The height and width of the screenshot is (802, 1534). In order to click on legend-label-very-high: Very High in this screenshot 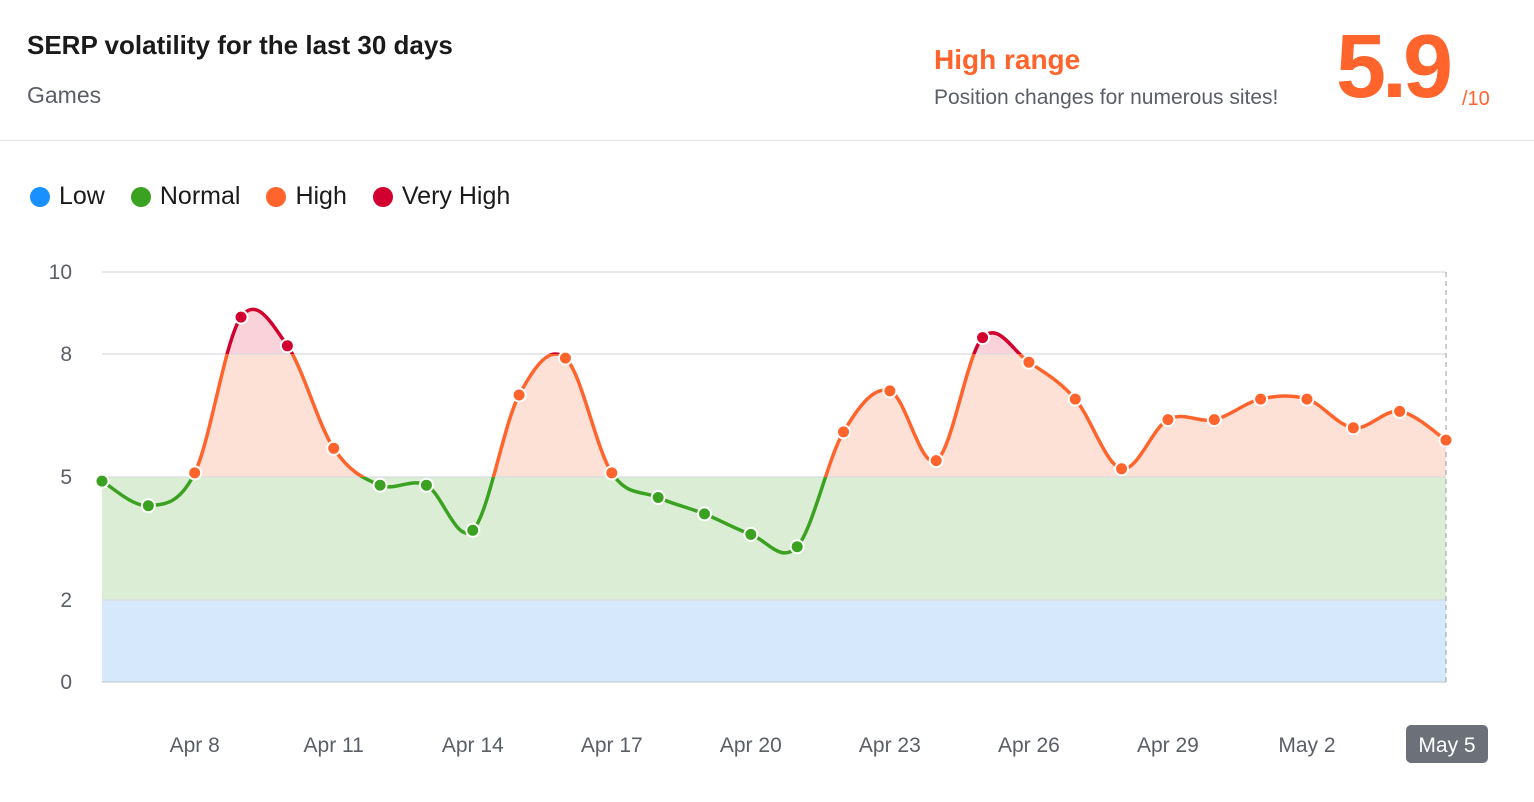, I will do `click(456, 196)`.